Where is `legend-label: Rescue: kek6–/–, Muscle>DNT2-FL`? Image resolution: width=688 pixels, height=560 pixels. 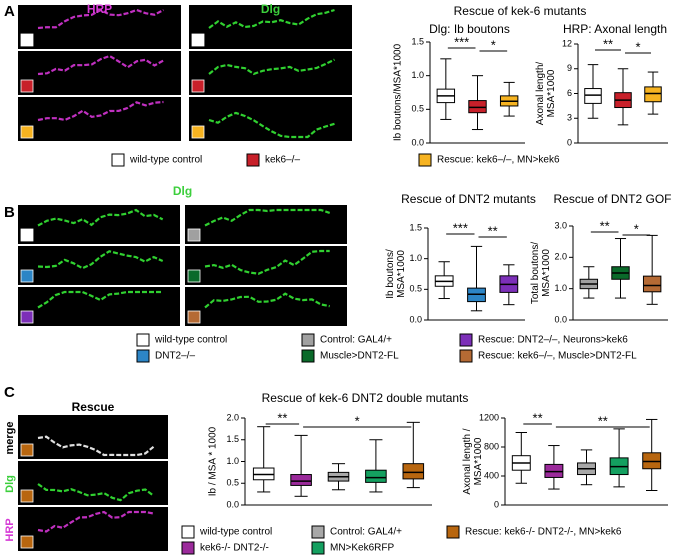
legend-label: Rescue: kek6–/–, Muscle>DNT2-FL is located at coordinates (557, 356).